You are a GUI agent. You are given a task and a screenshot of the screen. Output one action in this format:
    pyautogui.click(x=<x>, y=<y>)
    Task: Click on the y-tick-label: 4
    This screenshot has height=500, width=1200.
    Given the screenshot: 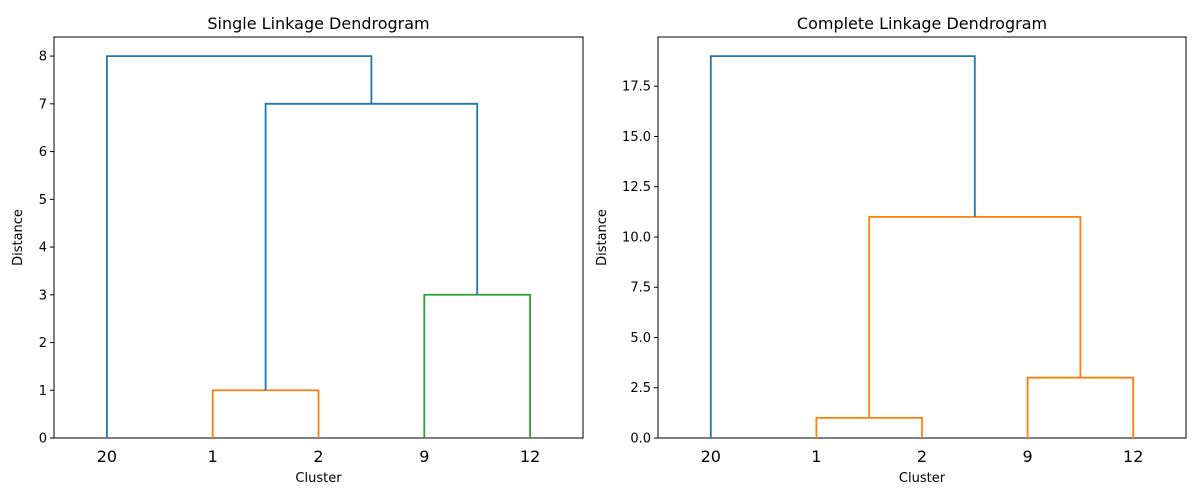 What is the action you would take?
    pyautogui.click(x=43, y=248)
    